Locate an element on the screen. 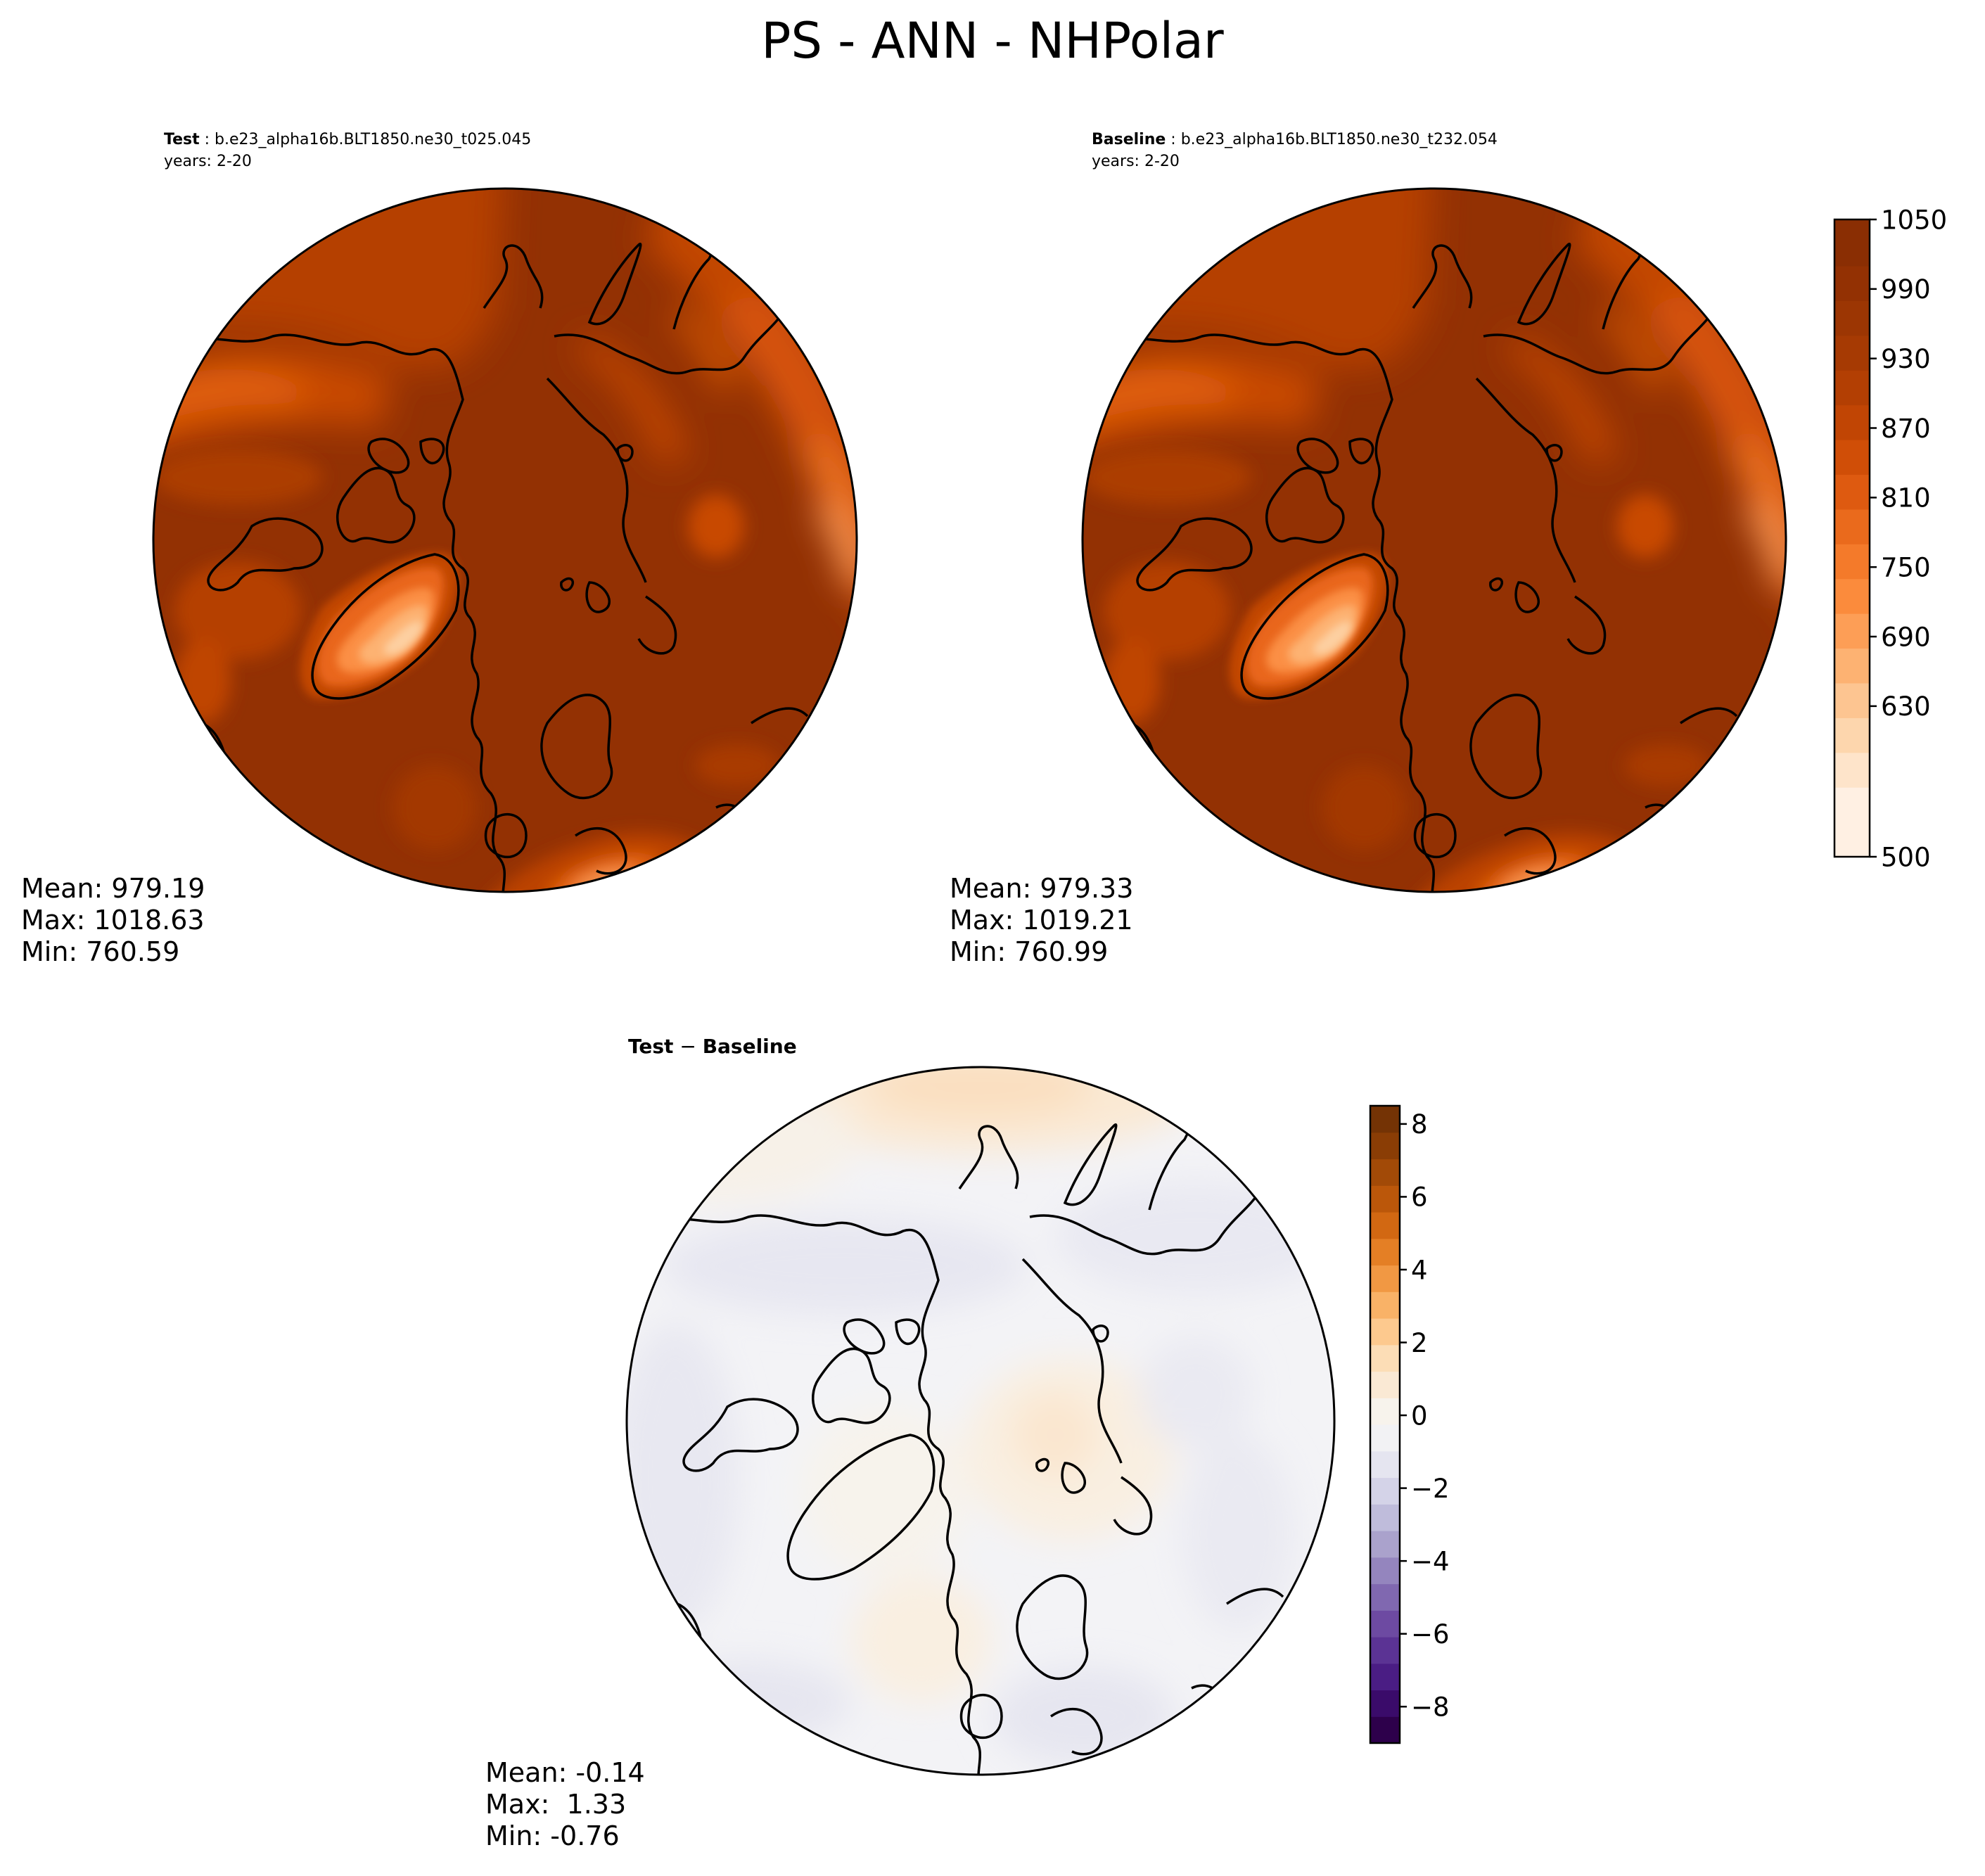  colorbar-ps-tick-label: 750 is located at coordinates (1906, 568).